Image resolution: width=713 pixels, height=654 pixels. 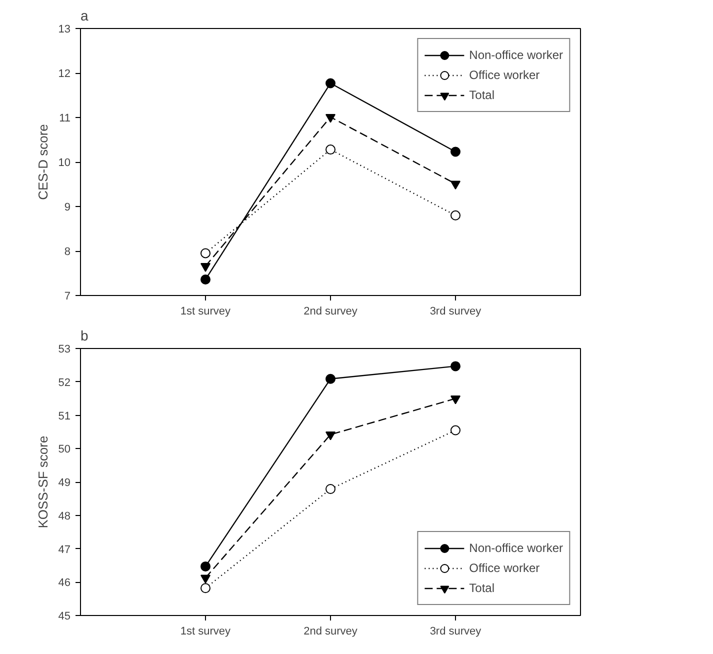 What do you see at coordinates (64, 550) in the screenshot?
I see `y-tick-label: 47` at bounding box center [64, 550].